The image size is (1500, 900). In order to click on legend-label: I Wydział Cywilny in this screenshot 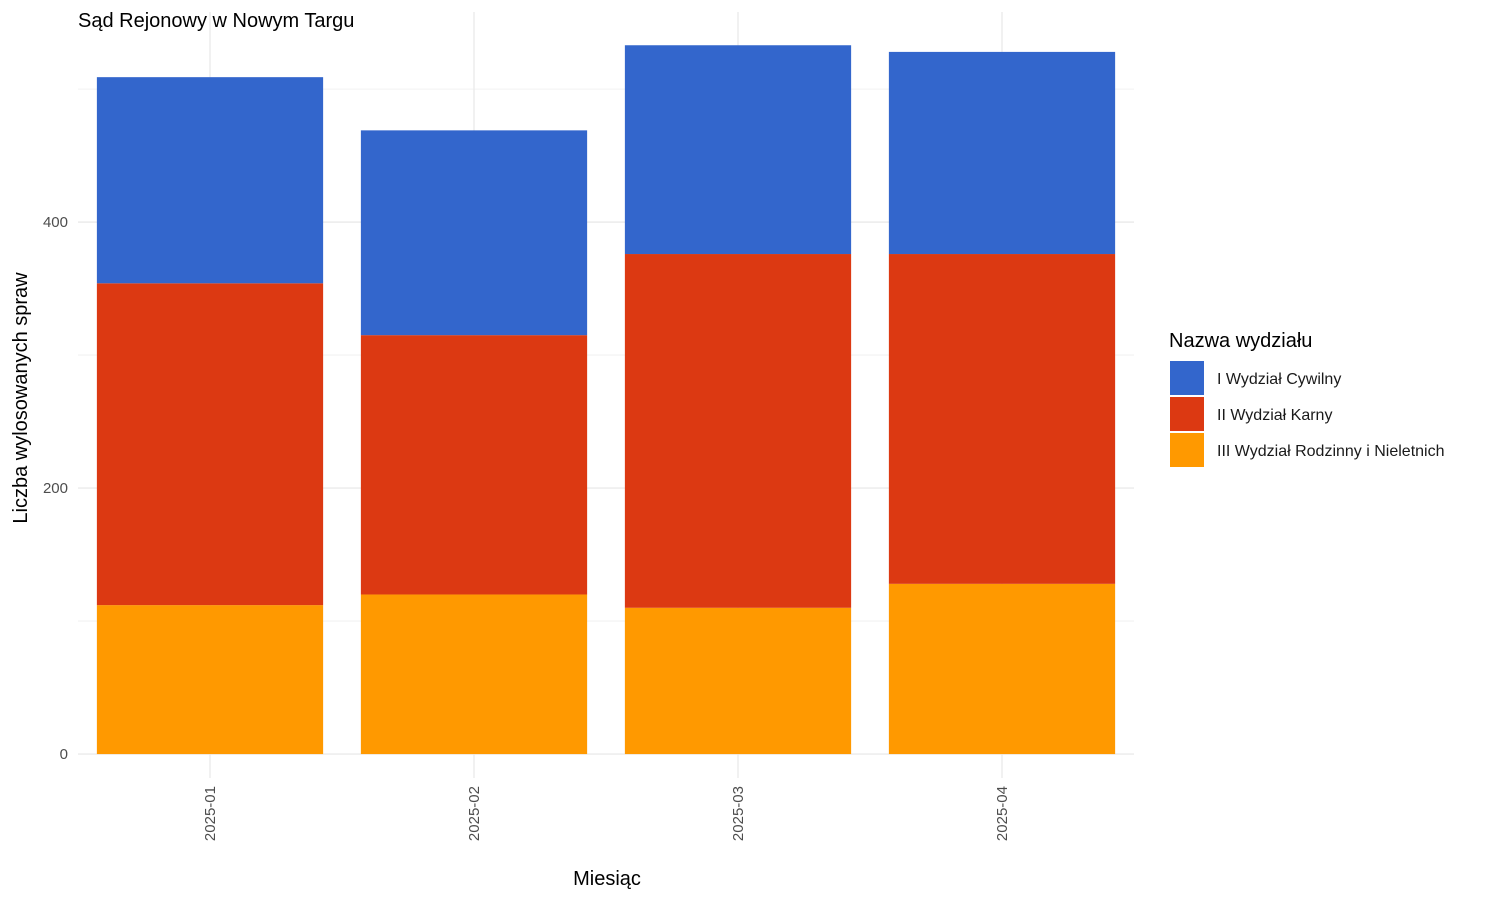, I will do `click(1279, 379)`.